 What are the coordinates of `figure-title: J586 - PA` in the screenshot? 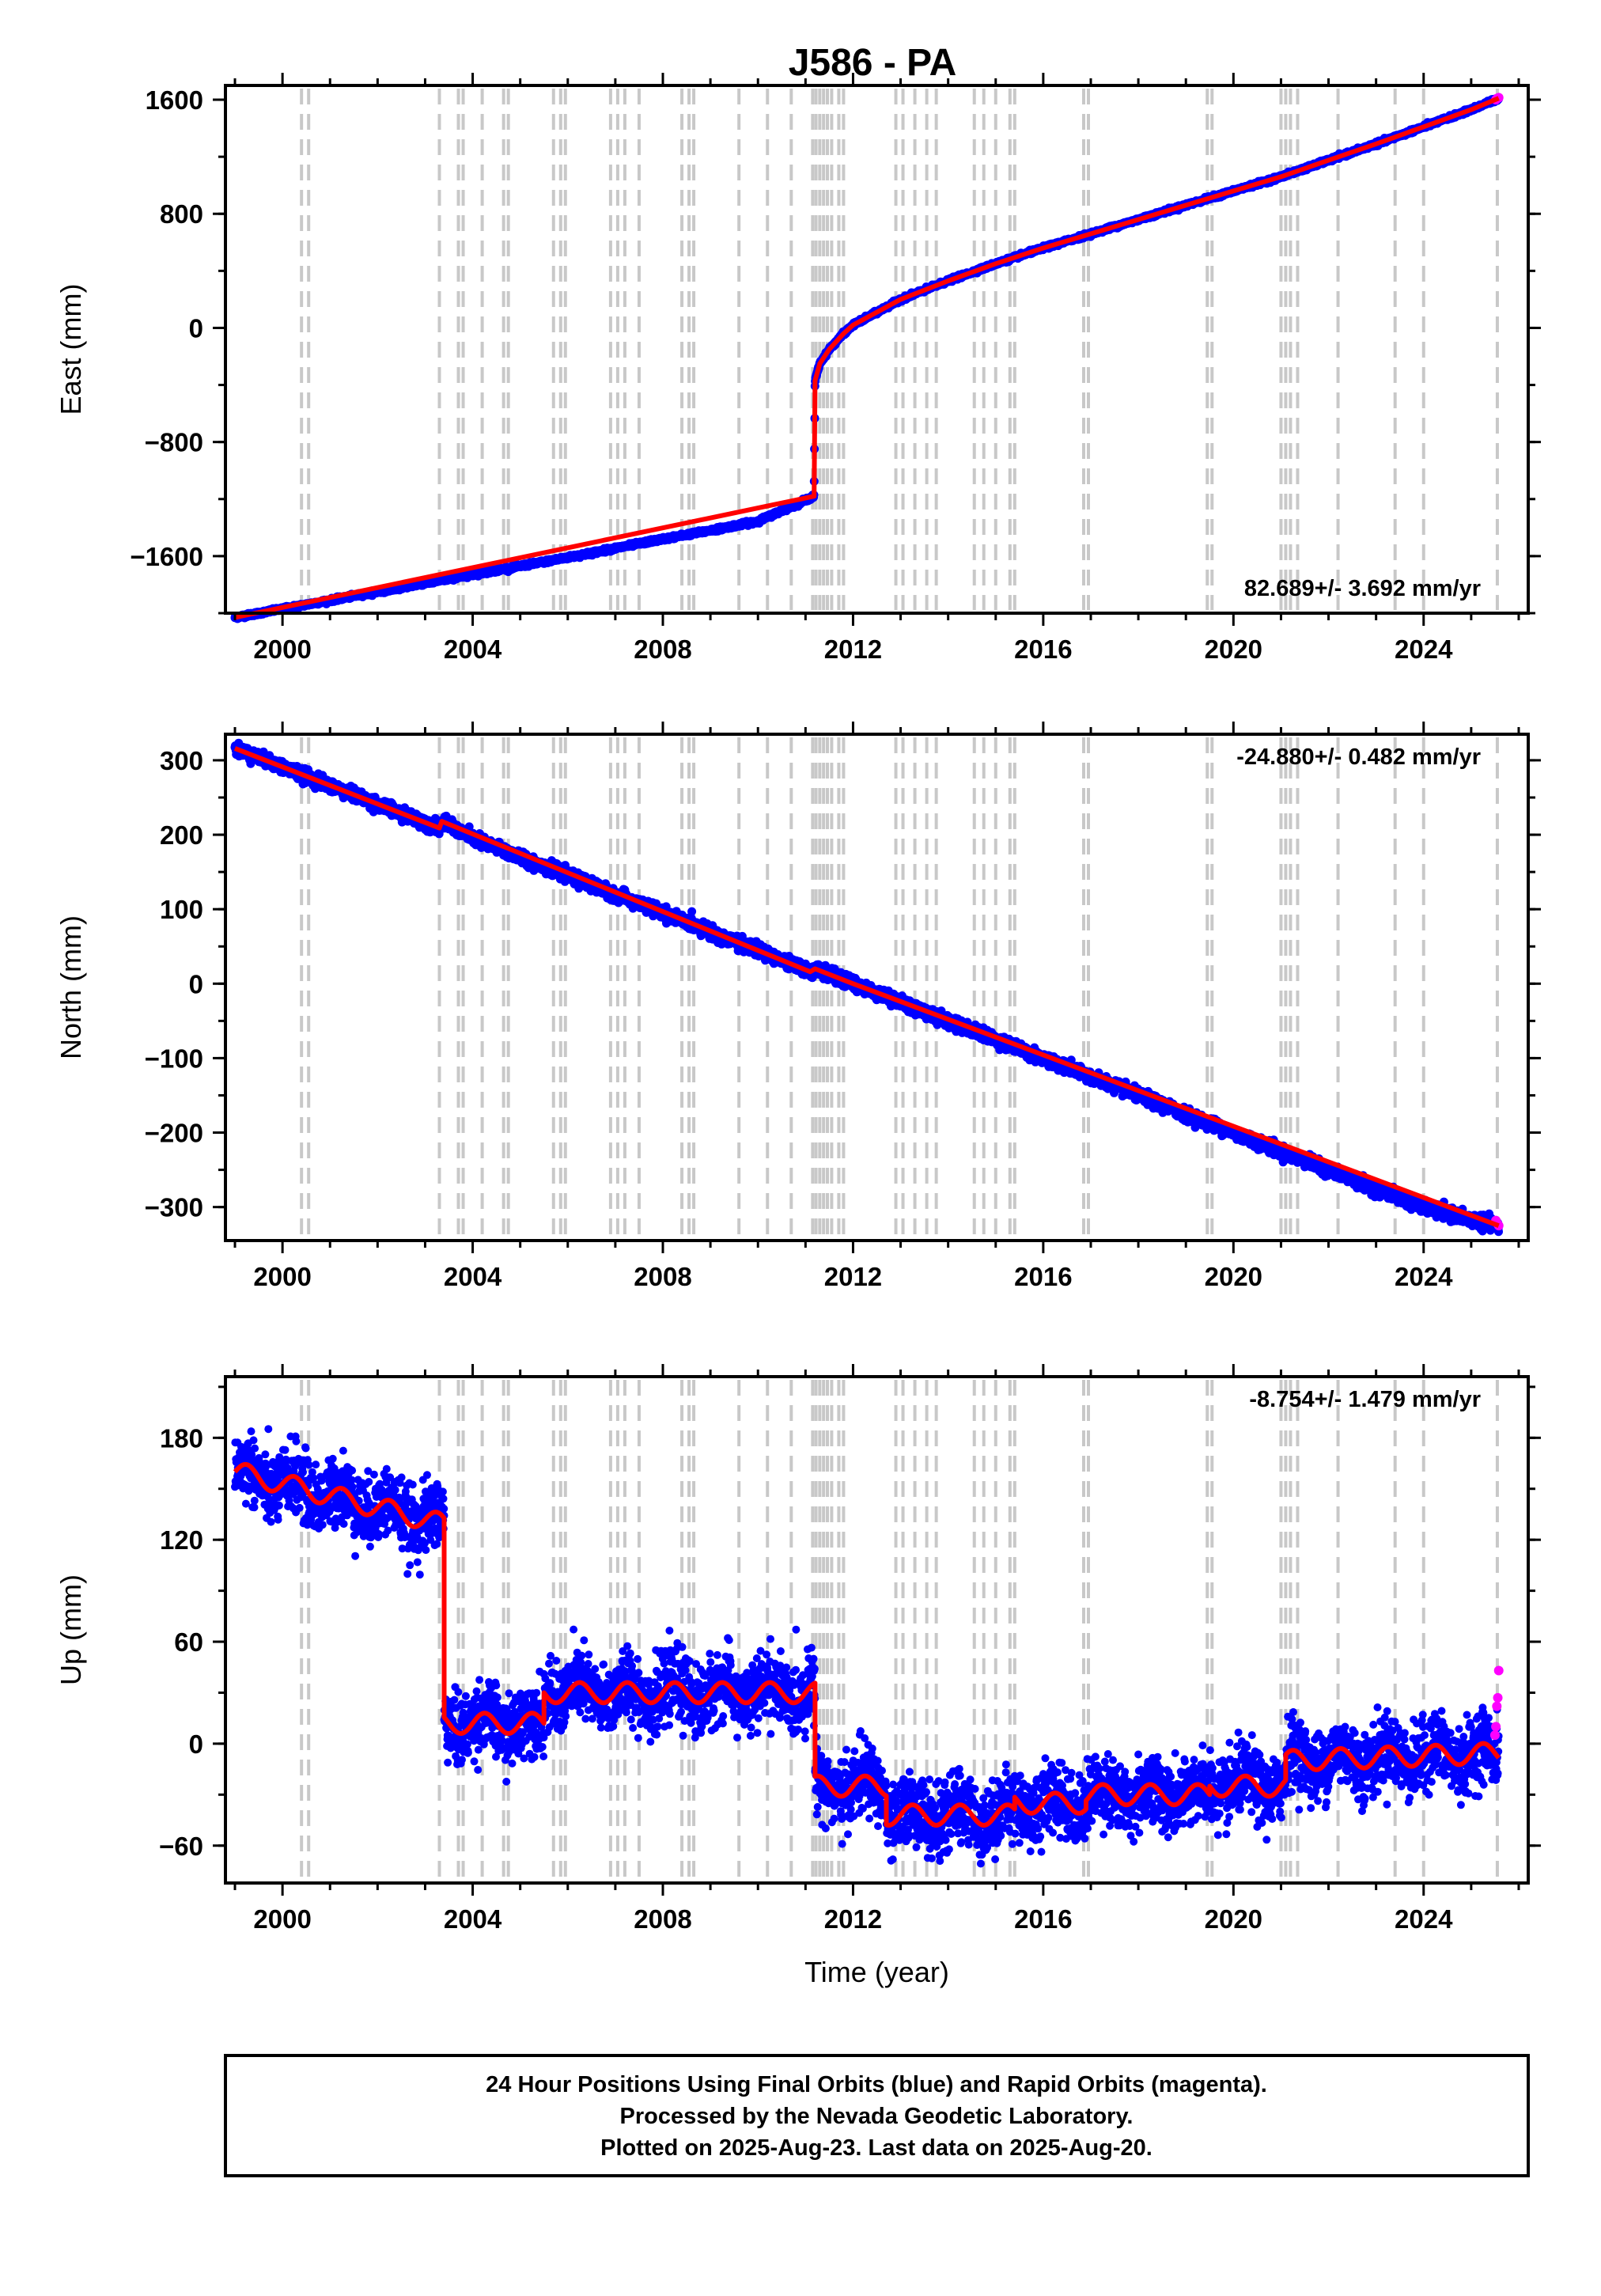 It's located at (873, 63).